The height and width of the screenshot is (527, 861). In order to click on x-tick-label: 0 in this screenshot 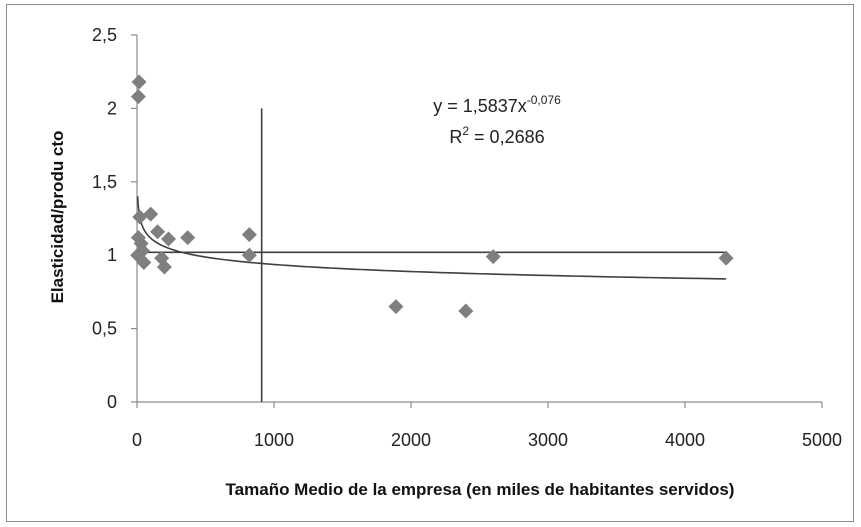, I will do `click(137, 440)`.